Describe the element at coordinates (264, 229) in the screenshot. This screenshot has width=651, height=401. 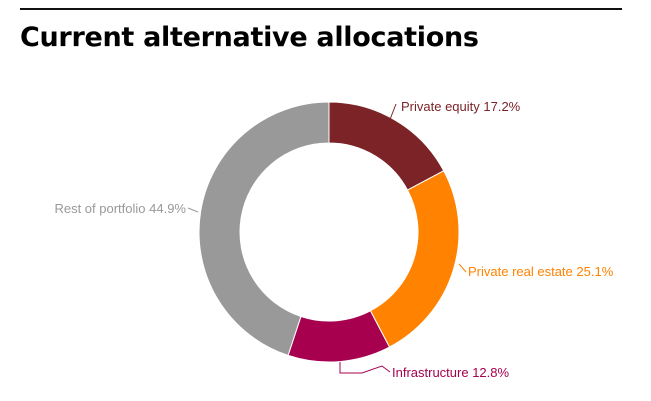
I see `slice-rest-of-portfolio` at that location.